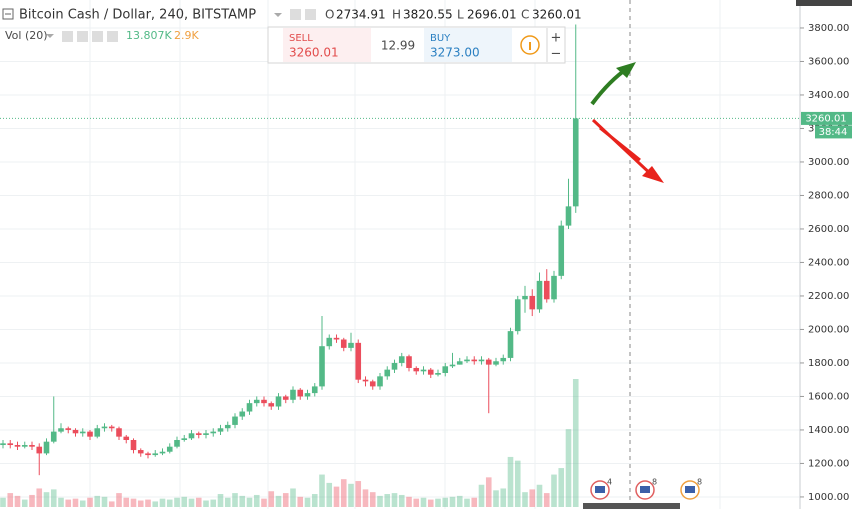 The image size is (852, 509). I want to click on buy-button, so click(468, 45).